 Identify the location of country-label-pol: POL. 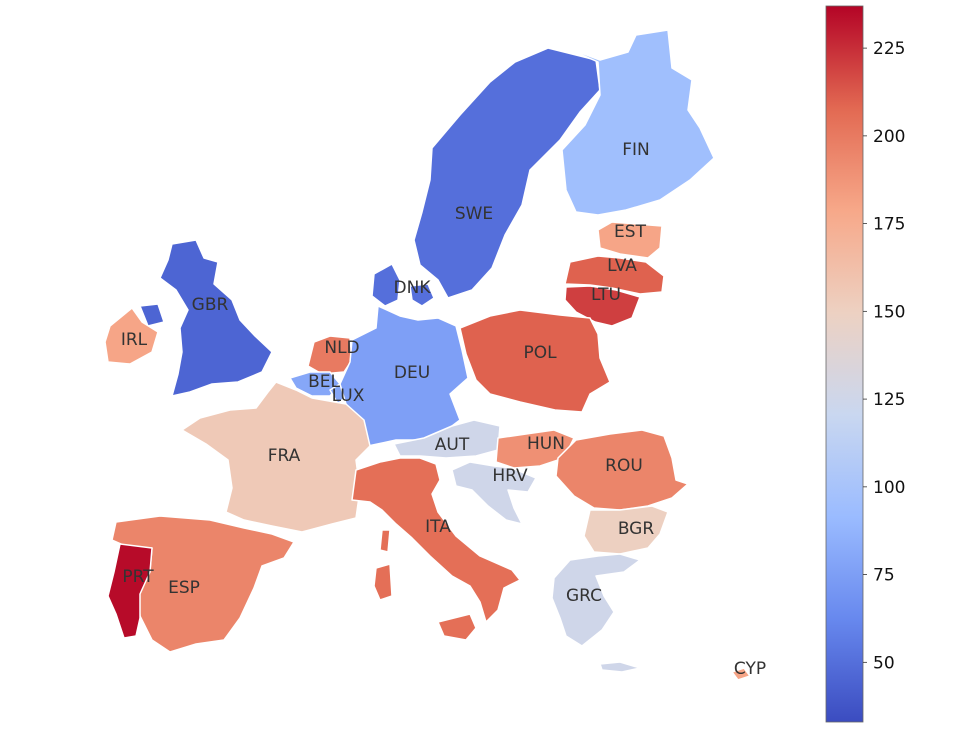
(540, 353).